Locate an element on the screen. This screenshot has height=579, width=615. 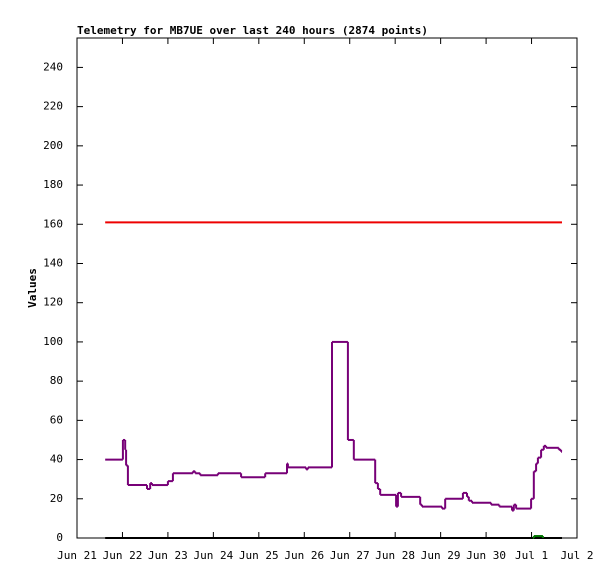
y-tick-label: 20 is located at coordinates (56, 498).